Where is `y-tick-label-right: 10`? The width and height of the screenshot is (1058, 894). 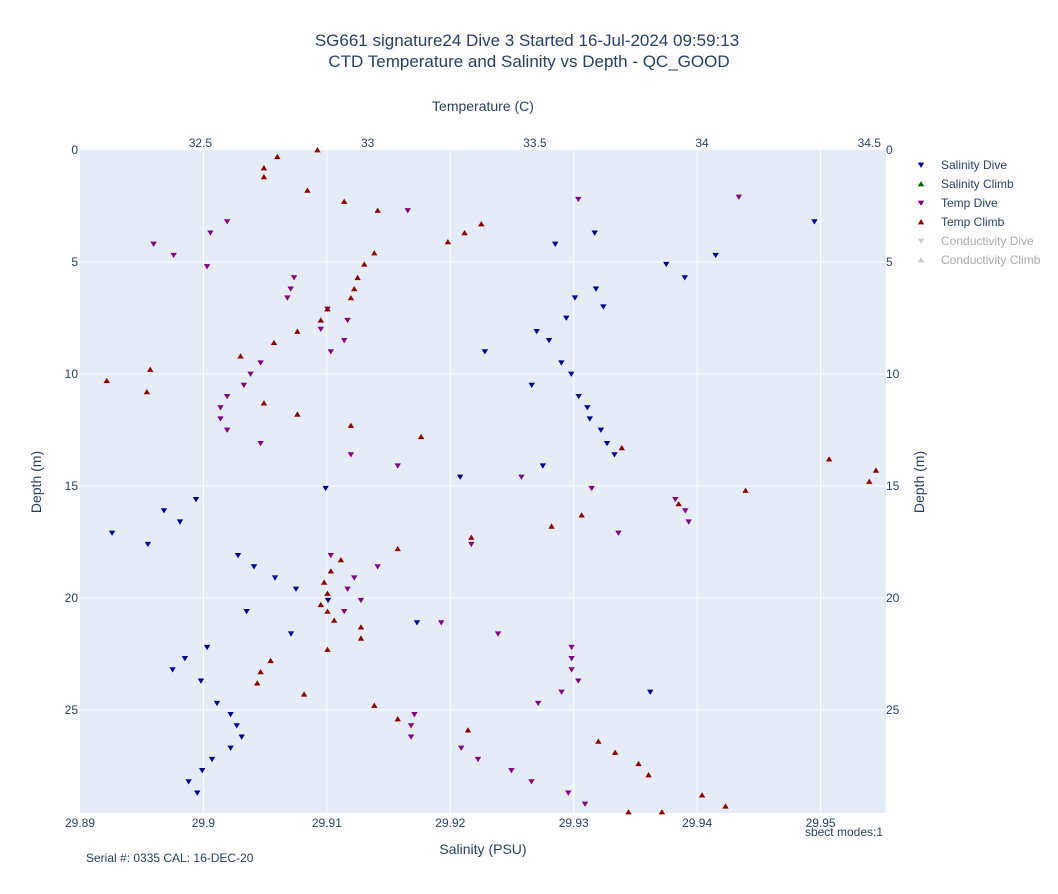 y-tick-label-right: 10 is located at coordinates (893, 374).